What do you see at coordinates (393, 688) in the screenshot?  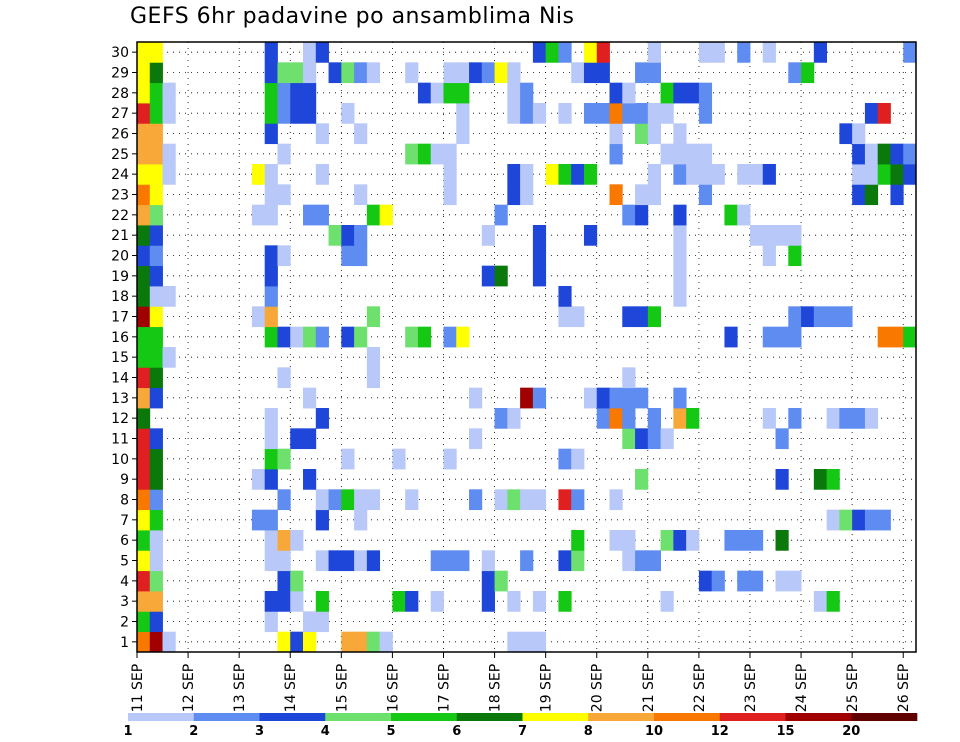 I see `x-tick-label: 16 SEP` at bounding box center [393, 688].